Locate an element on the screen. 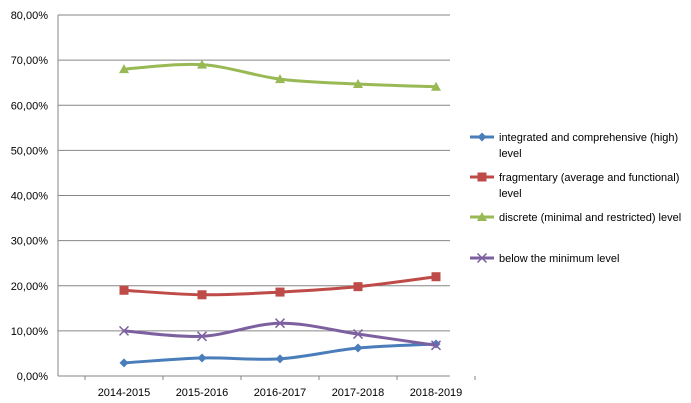  x-tick-label: 2014-2015 is located at coordinates (124, 392).